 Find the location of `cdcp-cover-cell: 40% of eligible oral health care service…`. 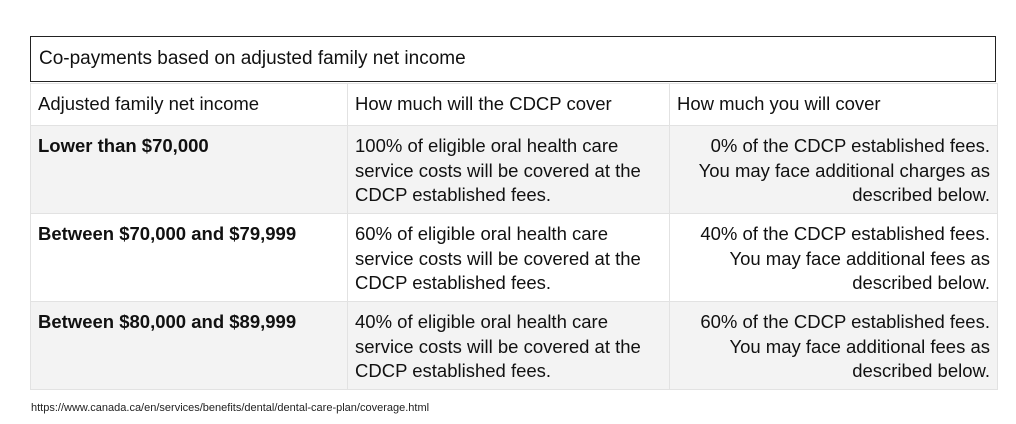

cdcp-cover-cell: 40% of eligible oral health care service… is located at coordinates (508, 345).